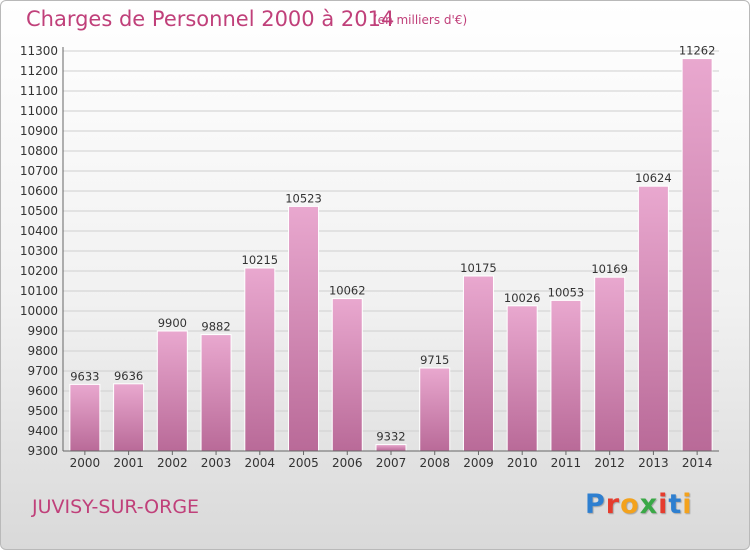 This screenshot has height=550, width=750. I want to click on y-tick-label: 10500, so click(39, 211).